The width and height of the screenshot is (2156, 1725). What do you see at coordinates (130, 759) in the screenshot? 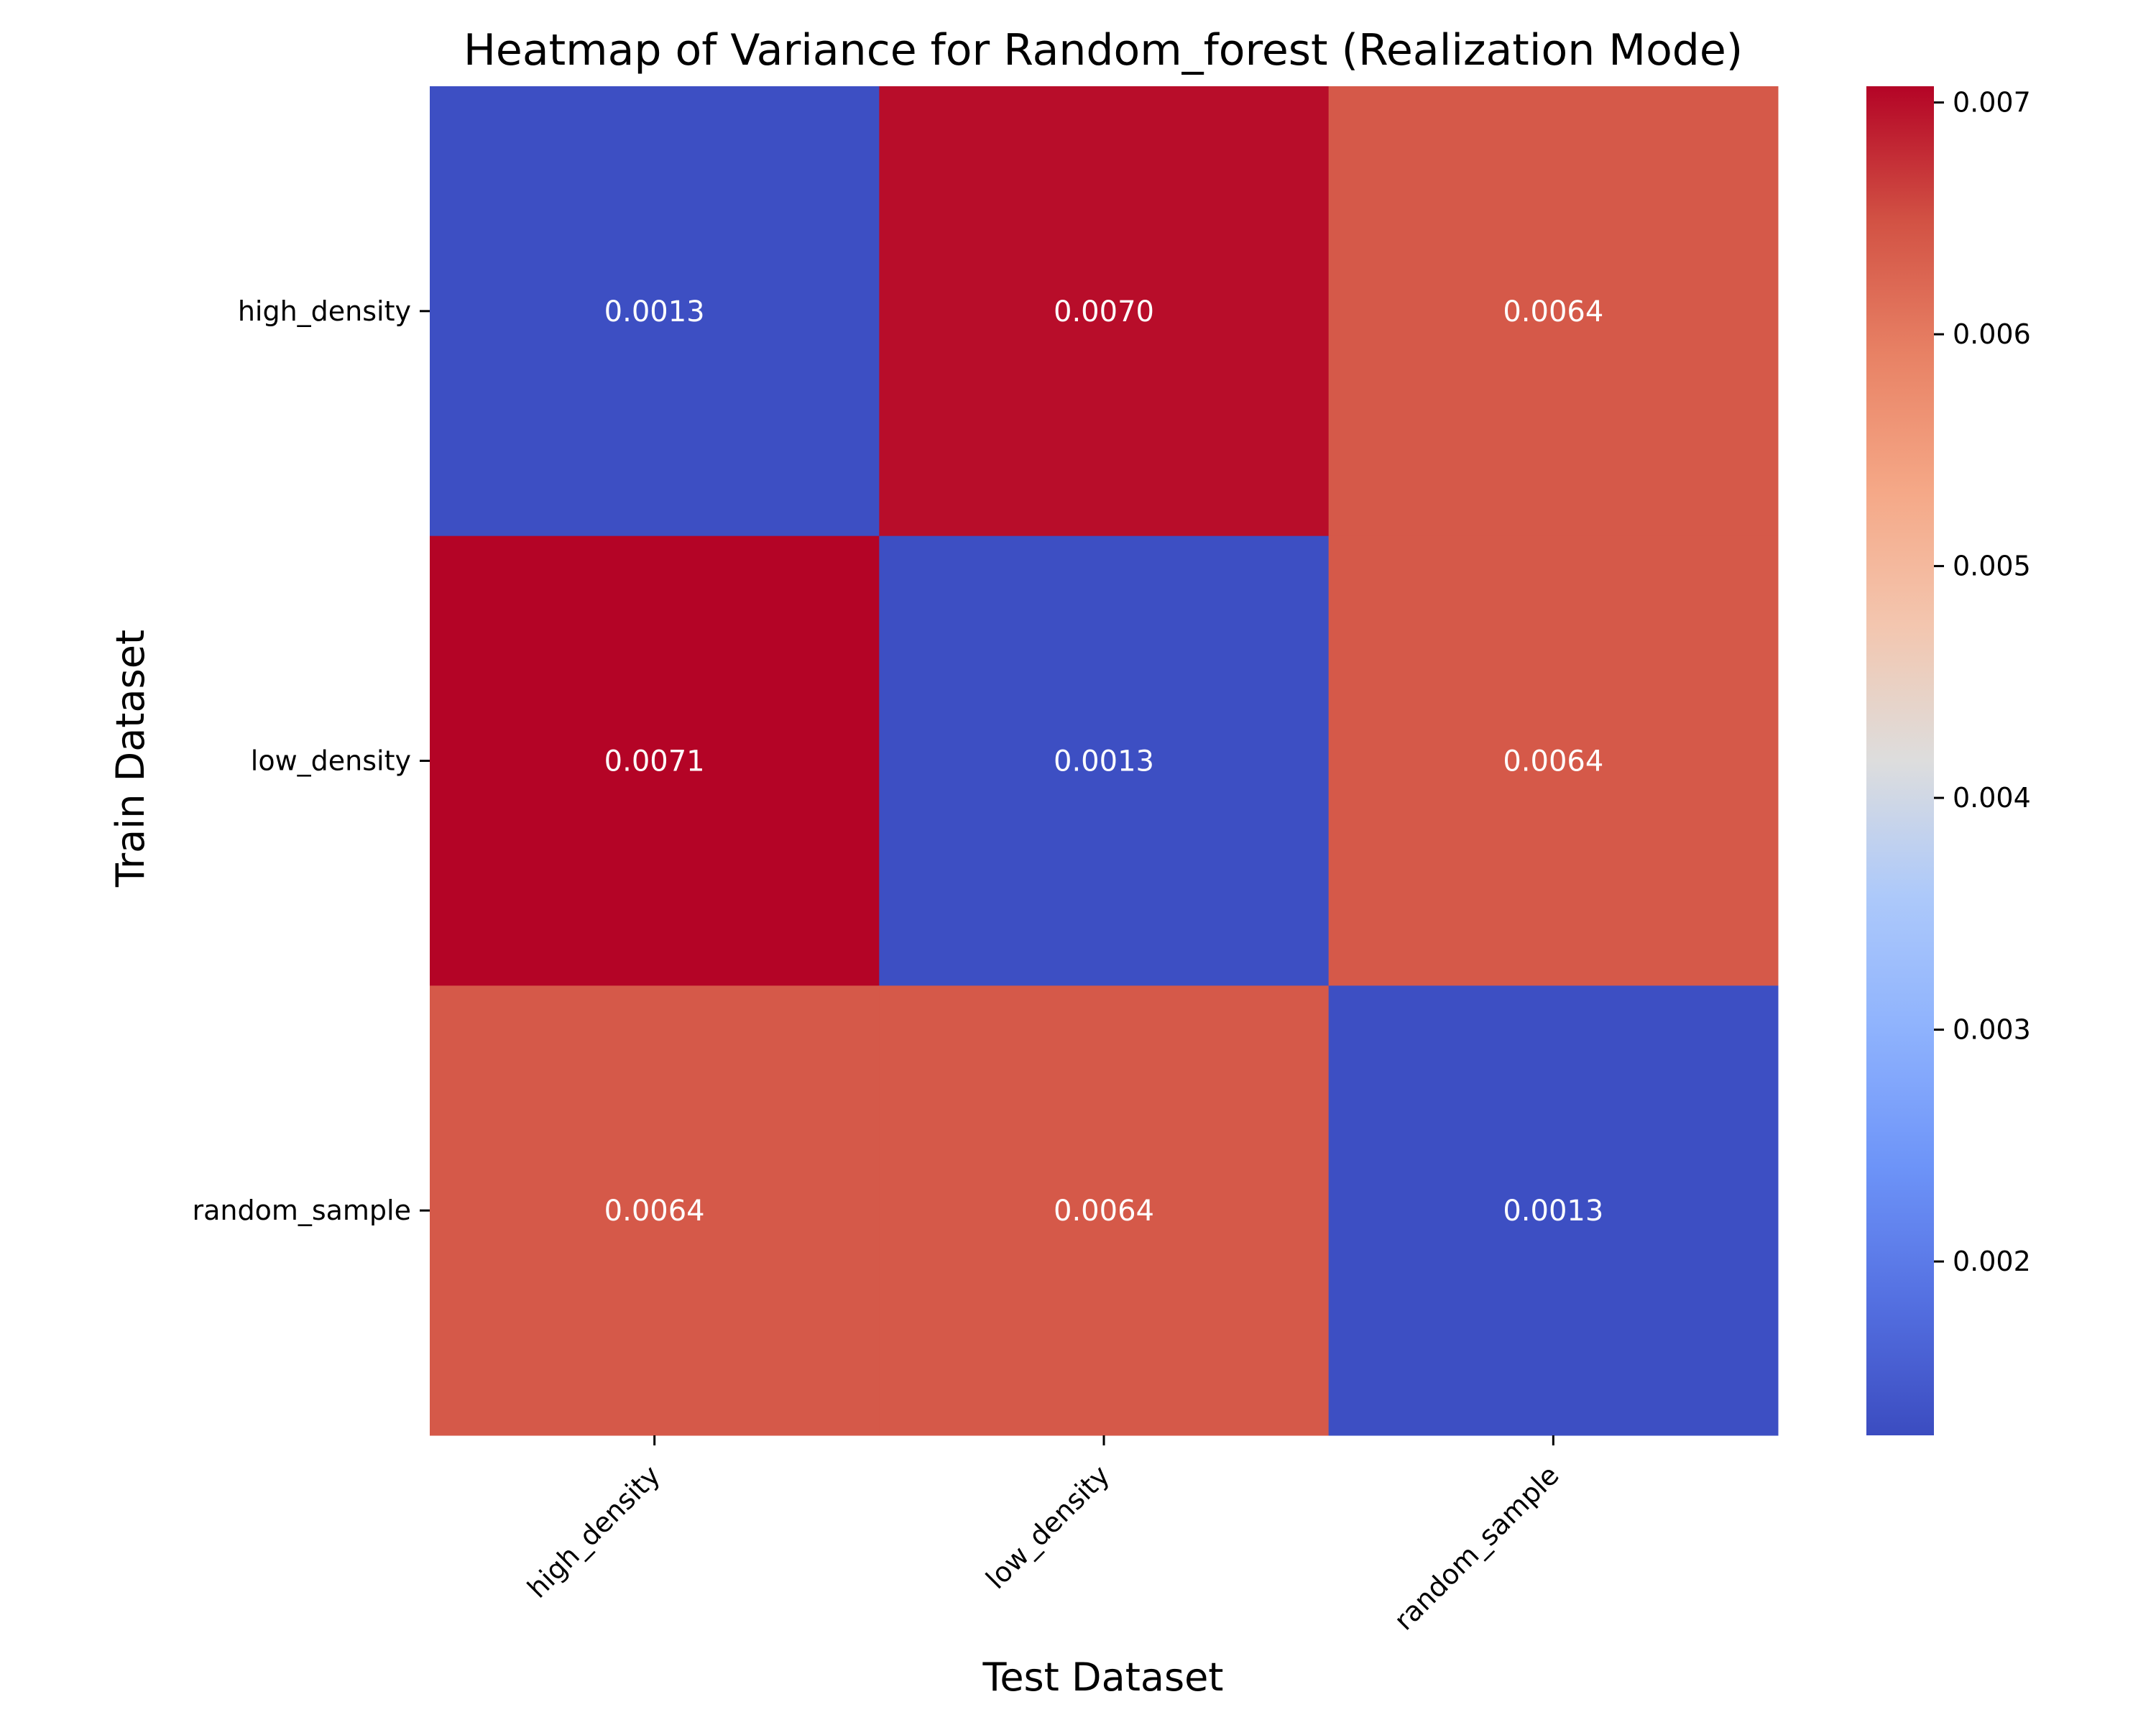
I see `y-axis-label: Train Dataset` at bounding box center [130, 759].